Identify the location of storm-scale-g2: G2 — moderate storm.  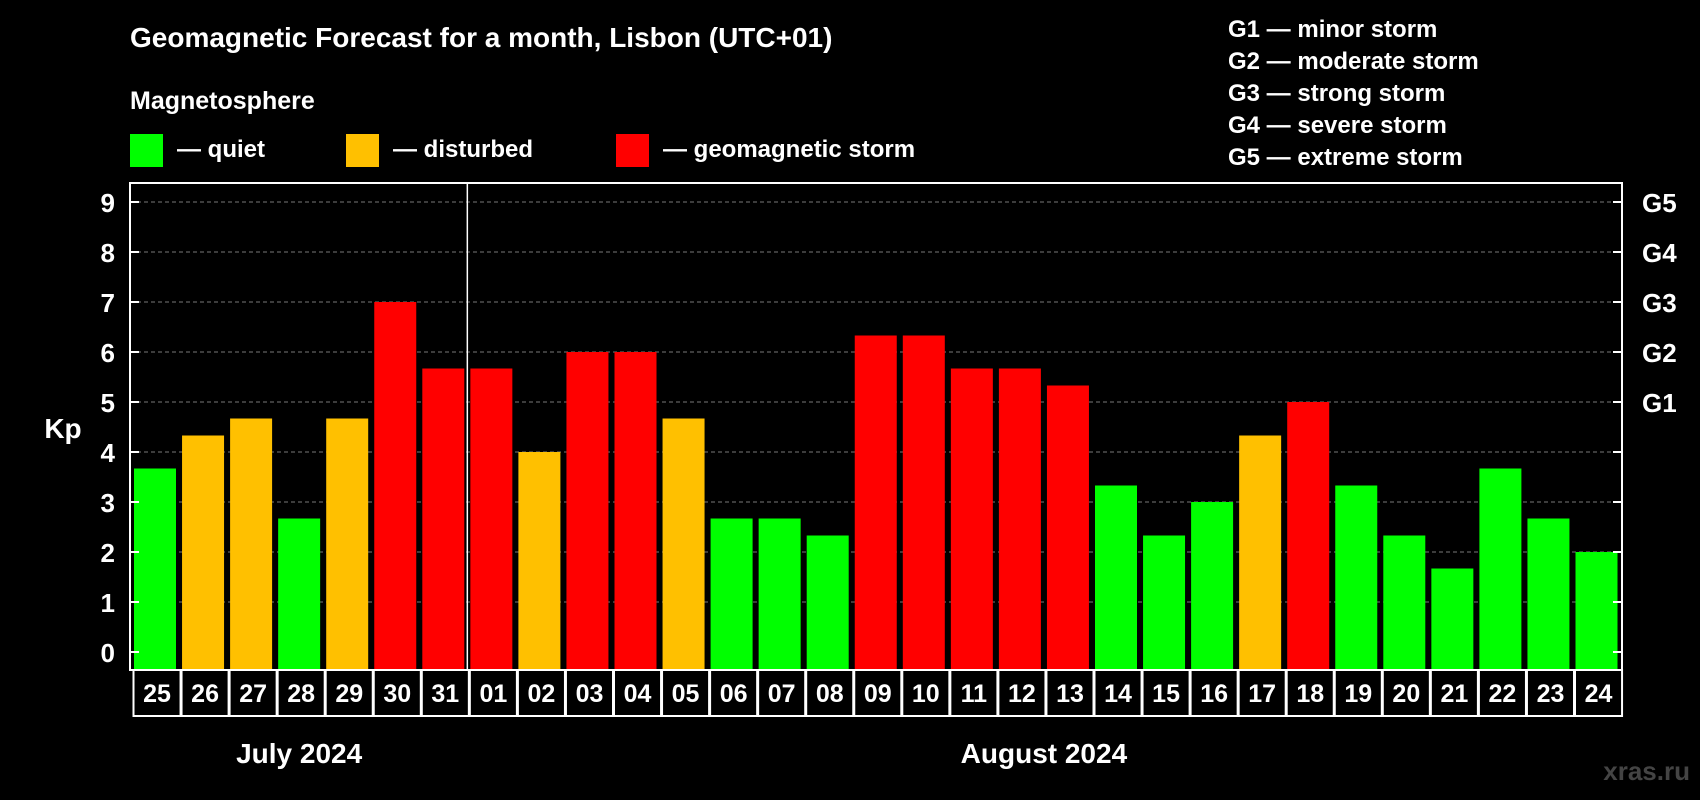
(1353, 61).